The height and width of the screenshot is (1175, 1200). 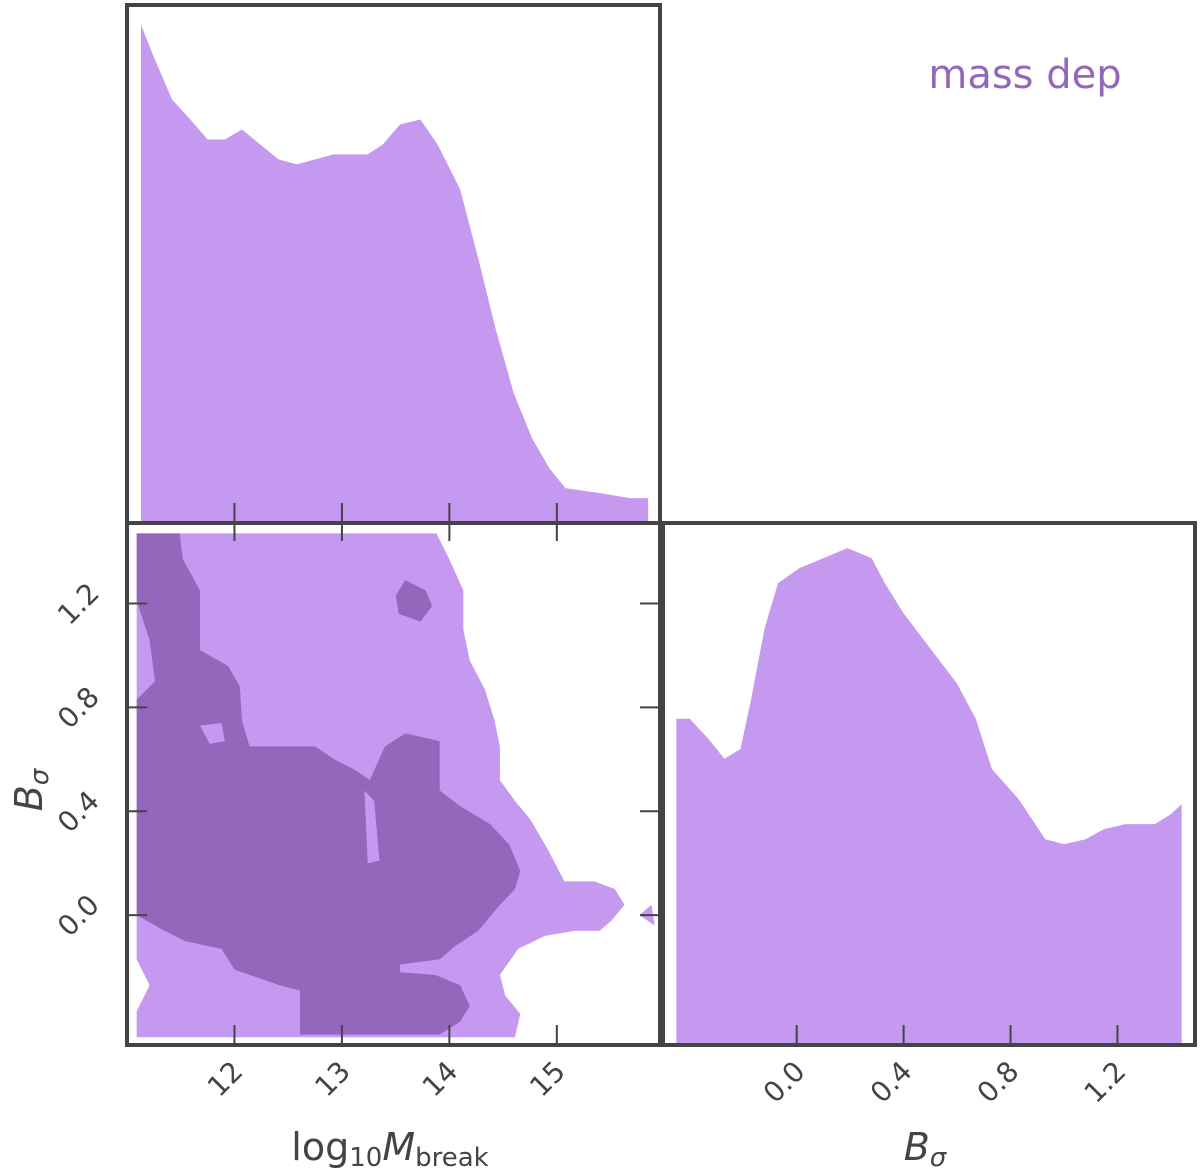 What do you see at coordinates (547, 1079) in the screenshot?
I see `x-tick-label: 15` at bounding box center [547, 1079].